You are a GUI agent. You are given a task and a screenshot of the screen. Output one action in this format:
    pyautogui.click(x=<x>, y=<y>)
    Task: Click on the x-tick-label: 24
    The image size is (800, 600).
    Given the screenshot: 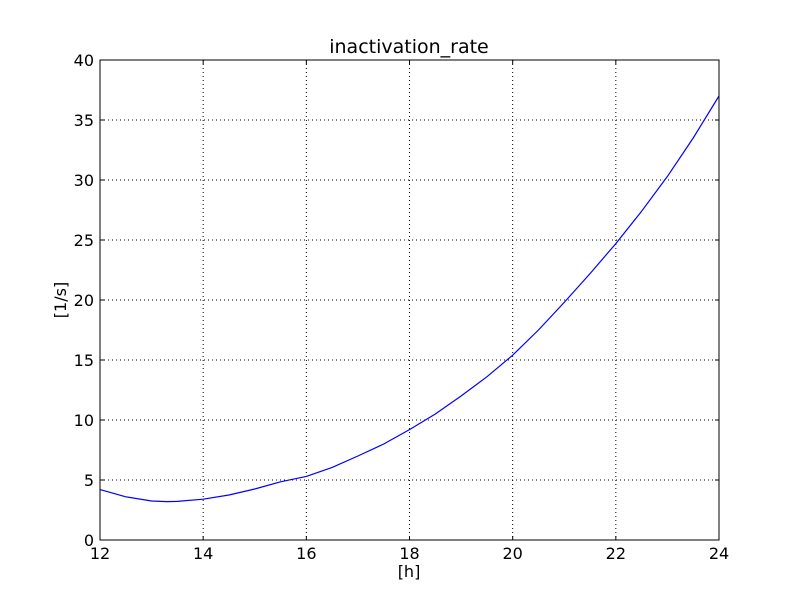 What is the action you would take?
    pyautogui.click(x=719, y=553)
    